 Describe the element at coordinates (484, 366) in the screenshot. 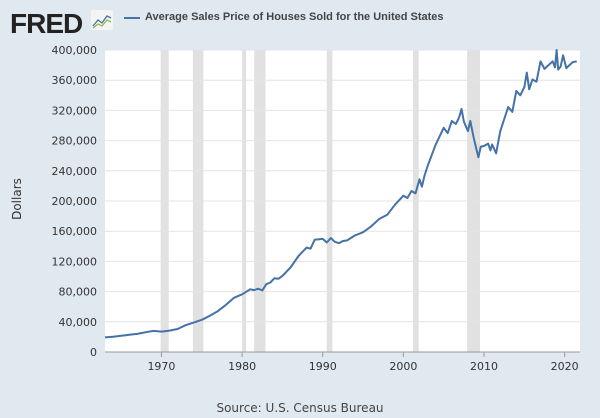

I see `x-tick-label: 2010` at that location.